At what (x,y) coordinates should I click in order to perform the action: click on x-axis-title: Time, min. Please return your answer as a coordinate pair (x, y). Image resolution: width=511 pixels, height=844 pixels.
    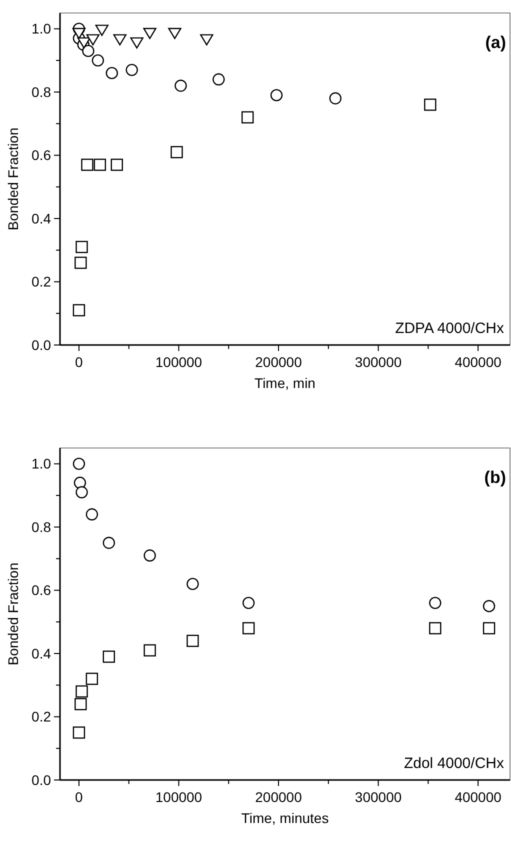
    Looking at the image, I should click on (285, 383).